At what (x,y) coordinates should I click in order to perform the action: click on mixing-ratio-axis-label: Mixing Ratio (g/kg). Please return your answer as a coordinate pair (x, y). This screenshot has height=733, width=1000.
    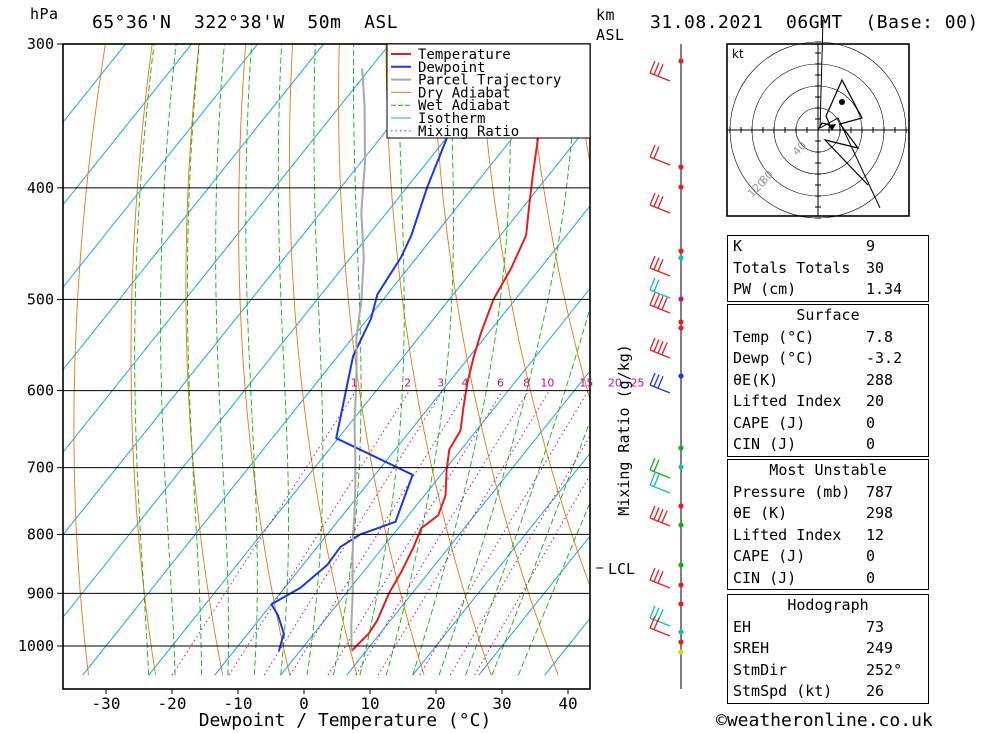
    Looking at the image, I should click on (624, 430).